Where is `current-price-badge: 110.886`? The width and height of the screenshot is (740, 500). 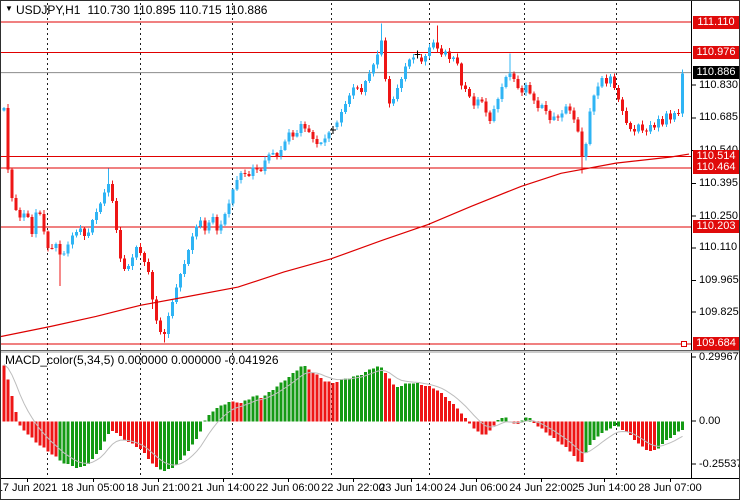 current-price-badge: 110.886 is located at coordinates (716, 73).